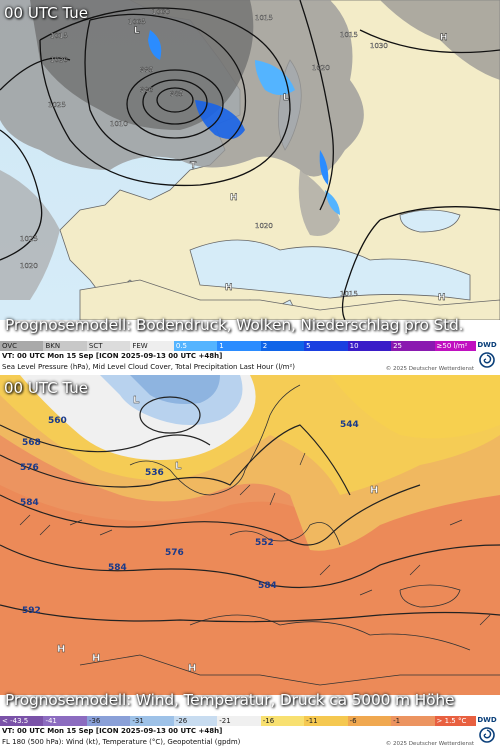  What do you see at coordinates (319, 203) in the screenshot?
I see `cloud-cover-balkan` at bounding box center [319, 203].